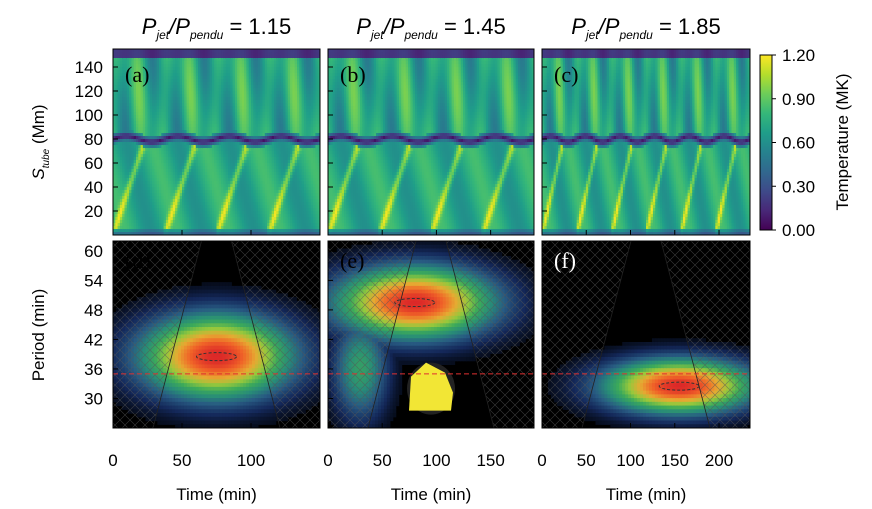 The height and width of the screenshot is (509, 872). What do you see at coordinates (705, 334) in the screenshot?
I see `cone-of-influence-right-f` at bounding box center [705, 334].